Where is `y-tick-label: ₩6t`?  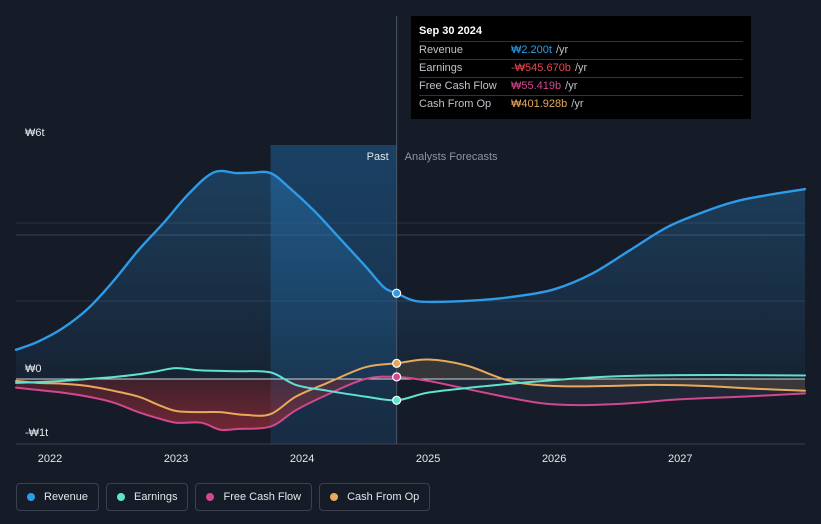
y-tick-label: ₩6t is located at coordinates (35, 133).